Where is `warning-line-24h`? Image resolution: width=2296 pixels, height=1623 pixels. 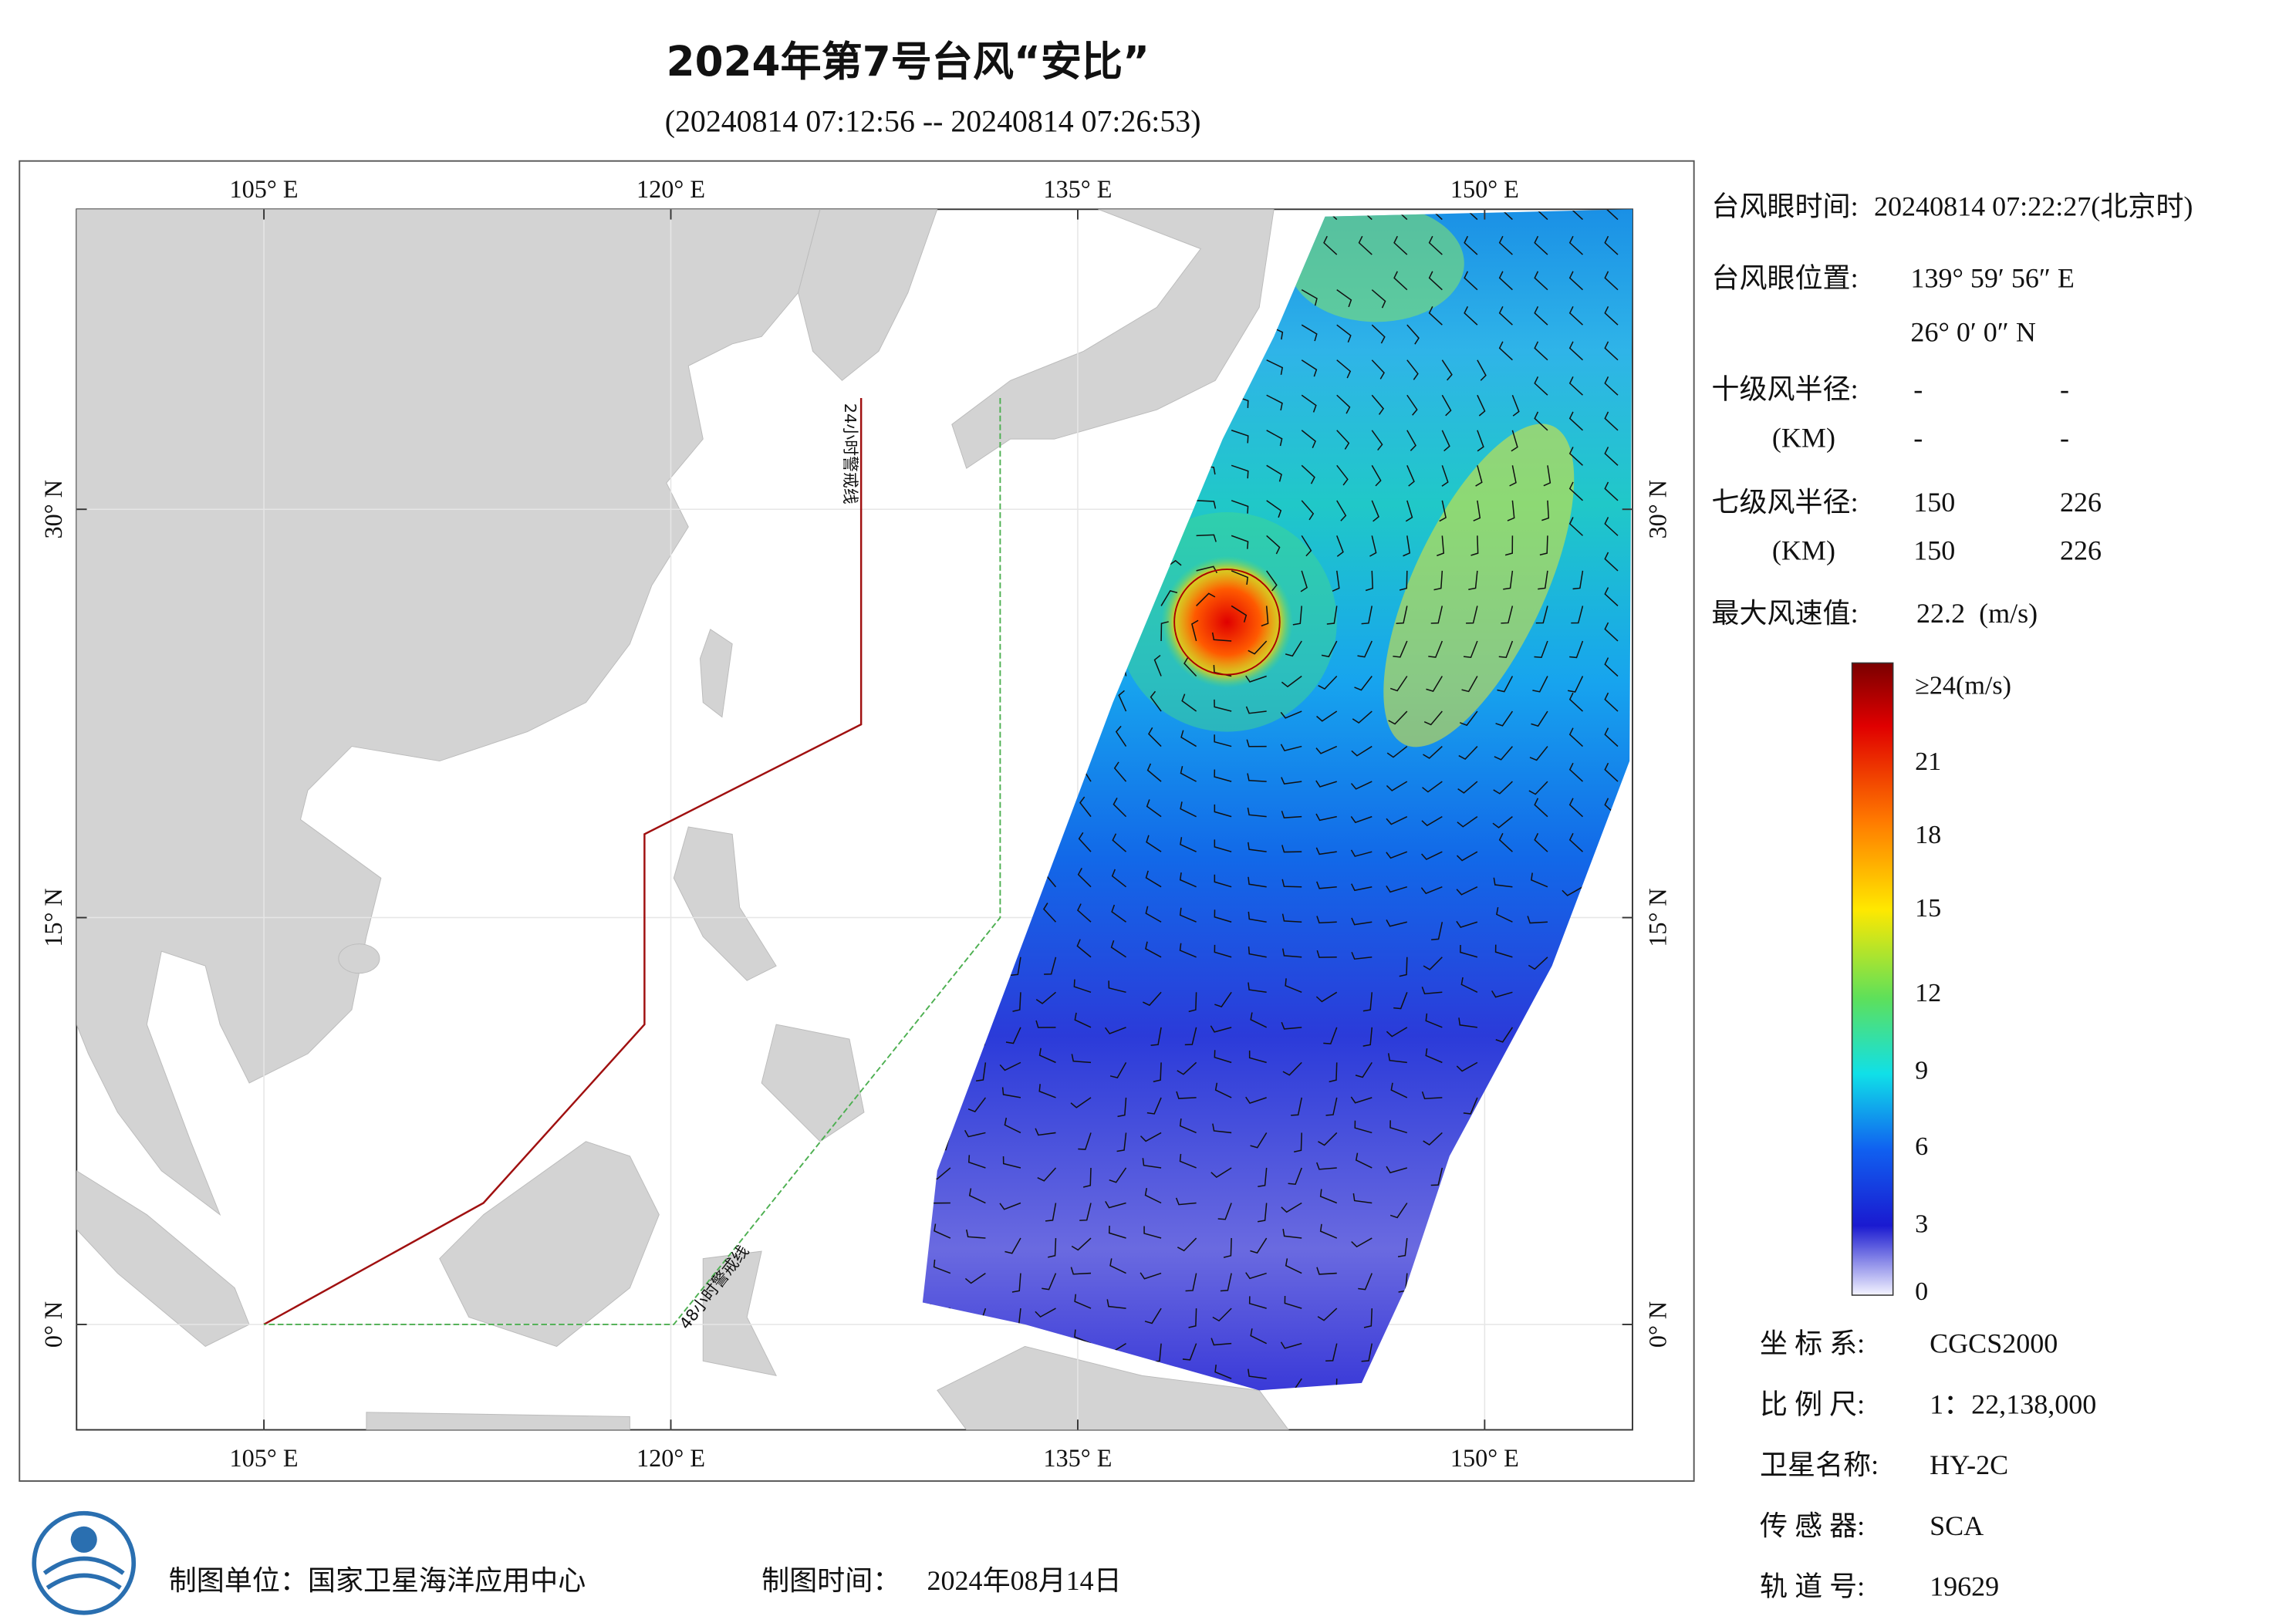
warning-line-24h is located at coordinates (563, 862).